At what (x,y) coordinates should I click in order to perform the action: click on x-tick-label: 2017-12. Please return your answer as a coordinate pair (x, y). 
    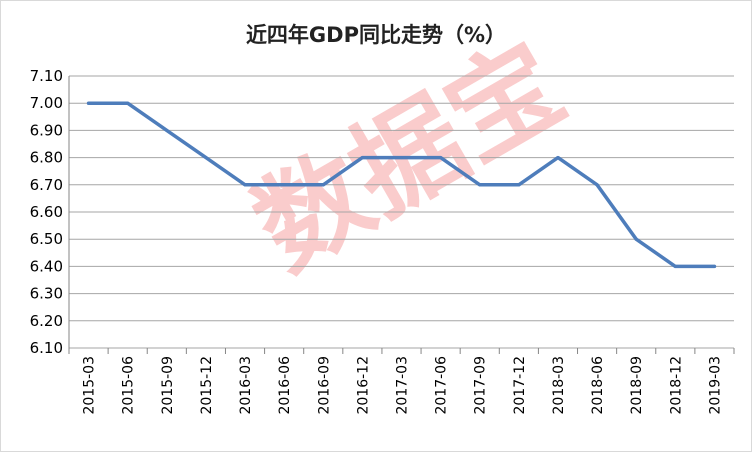
    Looking at the image, I should click on (520, 385).